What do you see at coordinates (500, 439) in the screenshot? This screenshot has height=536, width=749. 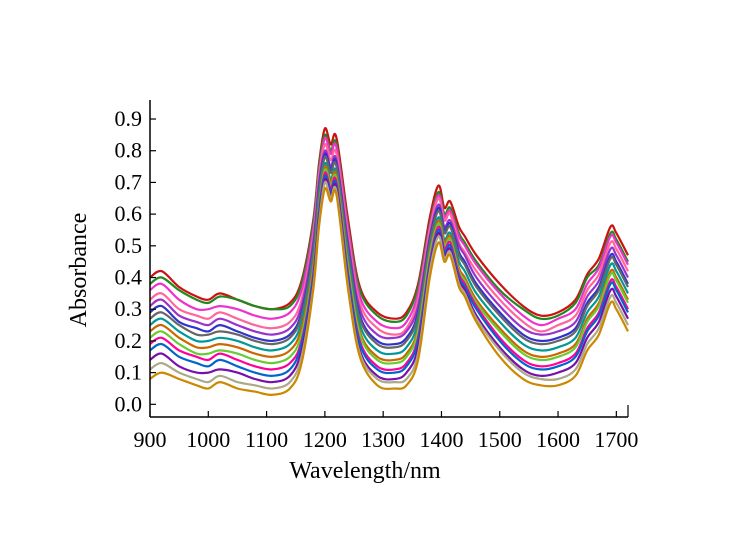 I see `x-tick-label: 1500` at bounding box center [500, 439].